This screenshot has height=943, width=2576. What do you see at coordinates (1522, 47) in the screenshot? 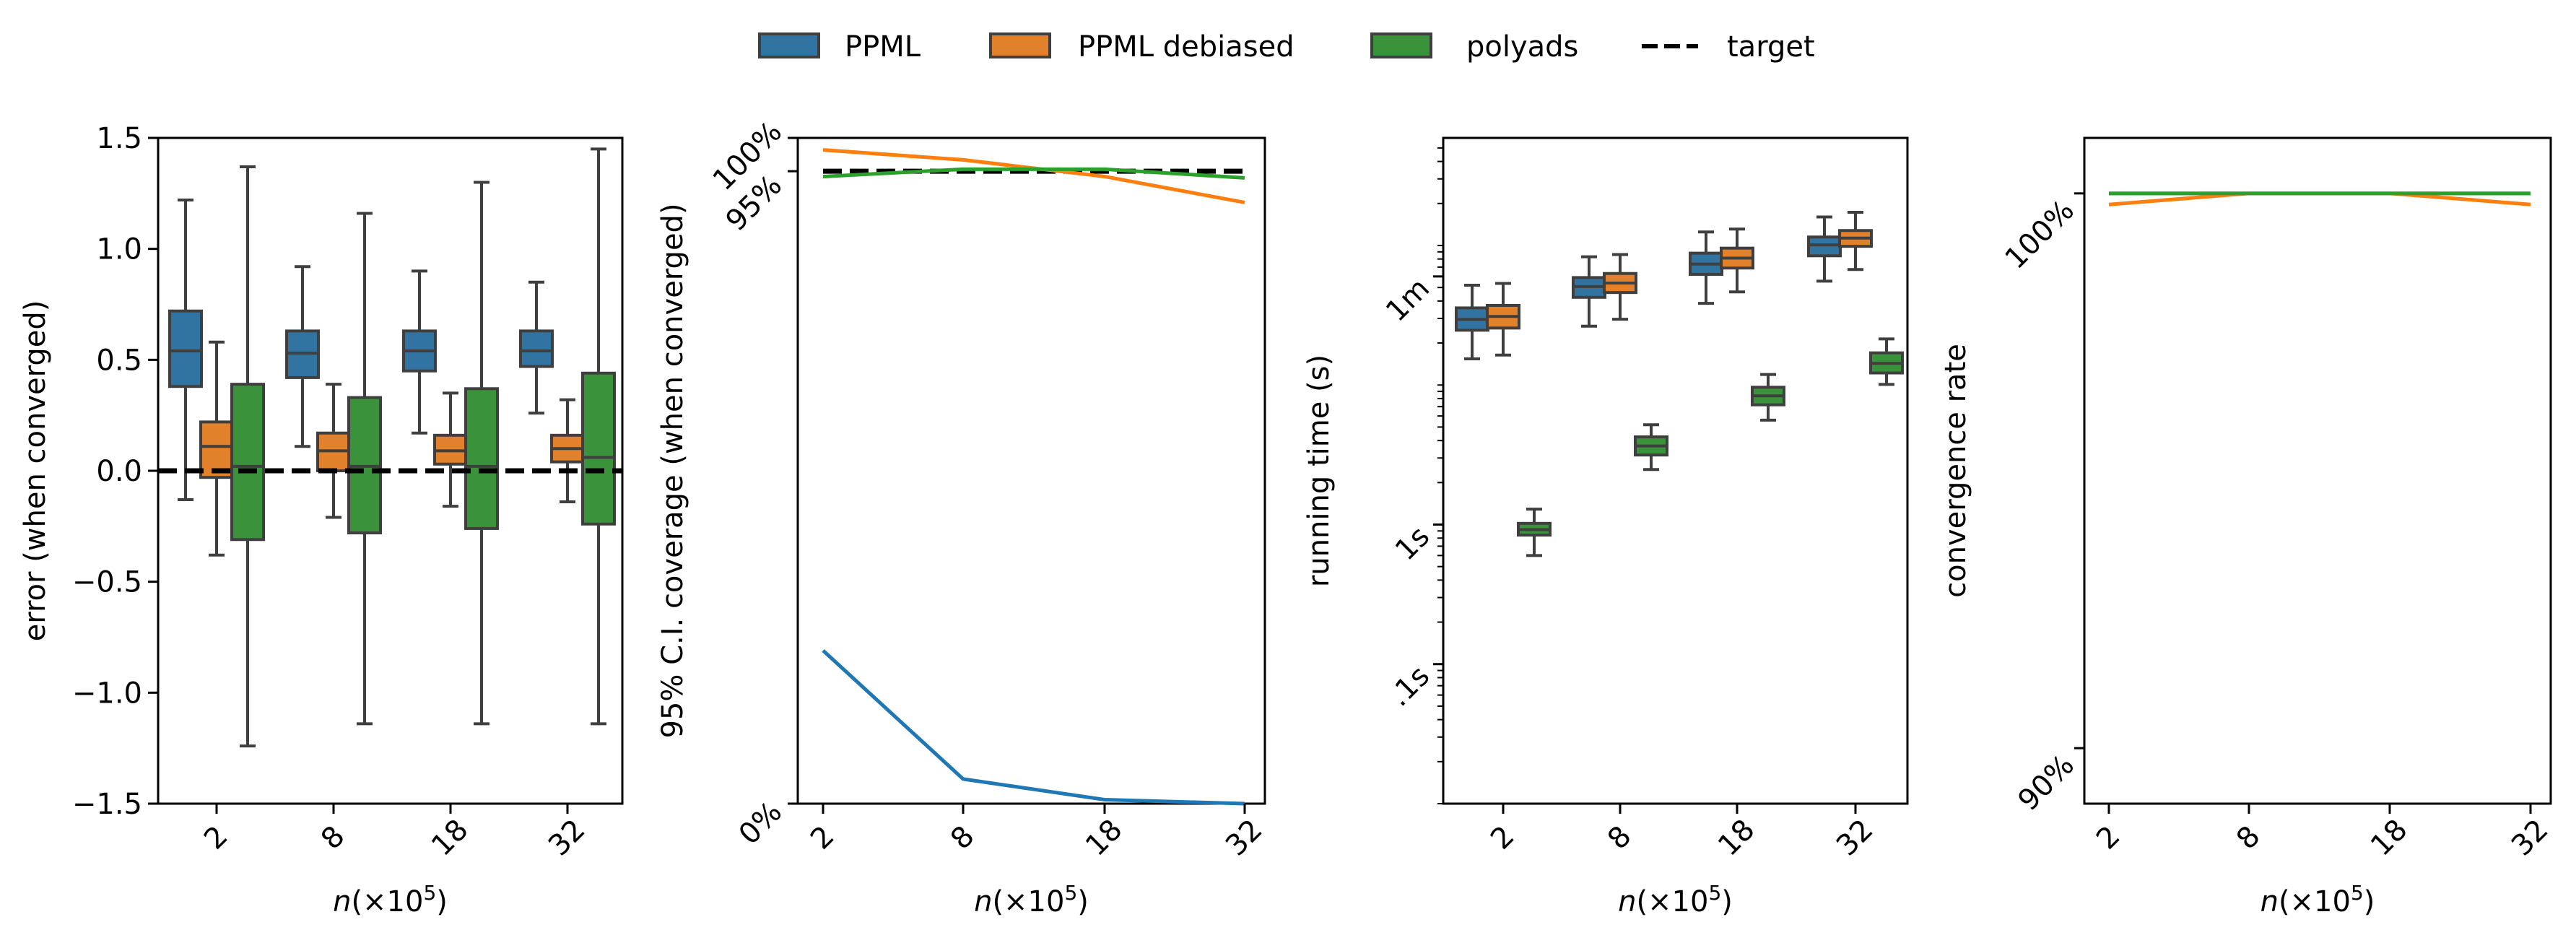
I see `legend-label: polyads` at bounding box center [1522, 47].